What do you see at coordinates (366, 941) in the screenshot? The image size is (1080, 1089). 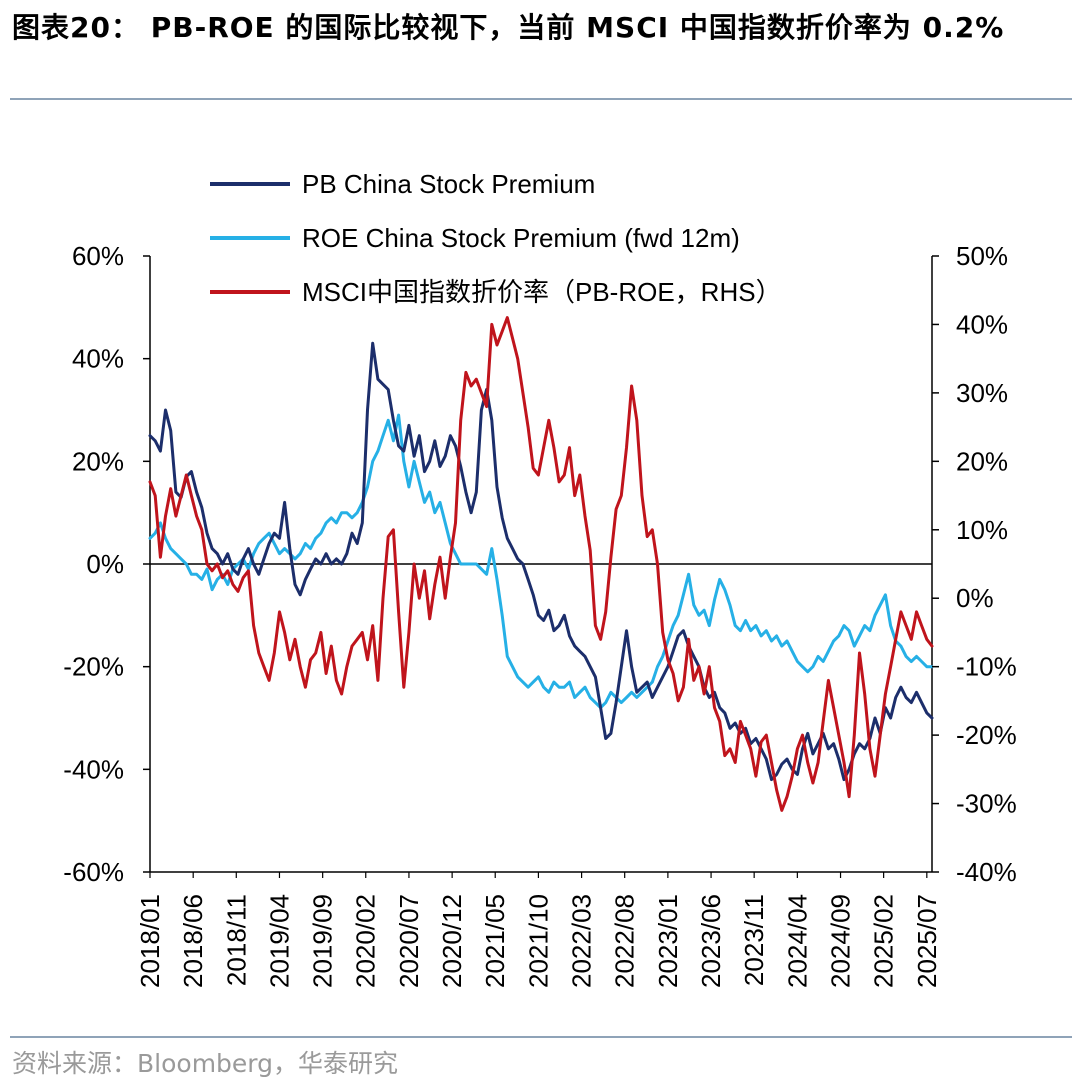 I see `x-tick-label: 2020/02` at bounding box center [366, 941].